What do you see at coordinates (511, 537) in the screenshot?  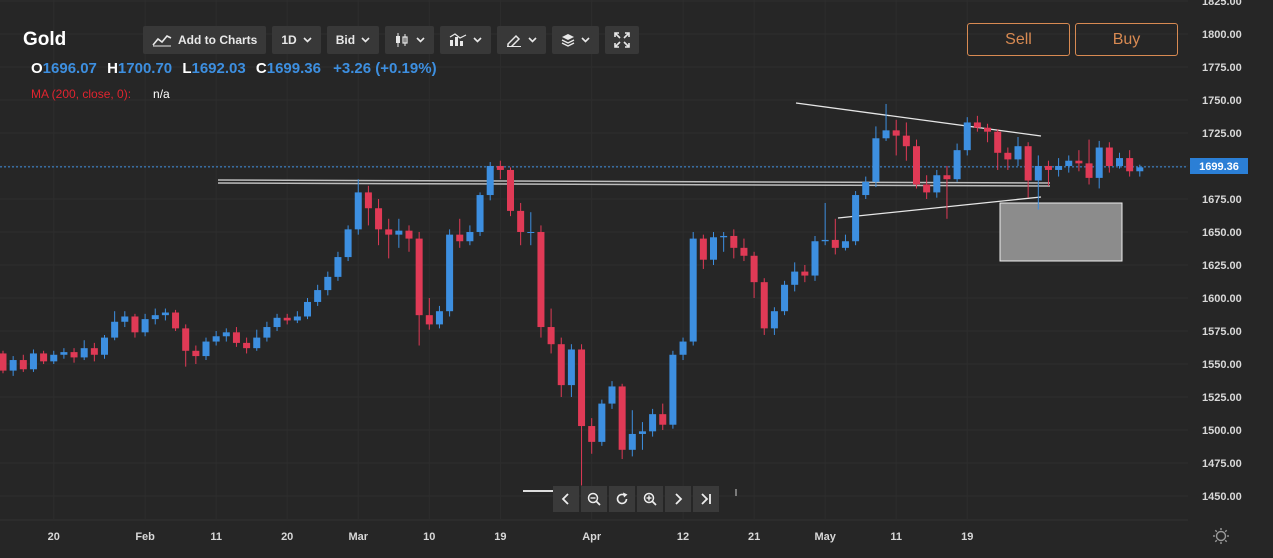 I see `time-axis: 20 Feb 11 20 Mar 10 19 Apr 12 21 May 11 19` at bounding box center [511, 537].